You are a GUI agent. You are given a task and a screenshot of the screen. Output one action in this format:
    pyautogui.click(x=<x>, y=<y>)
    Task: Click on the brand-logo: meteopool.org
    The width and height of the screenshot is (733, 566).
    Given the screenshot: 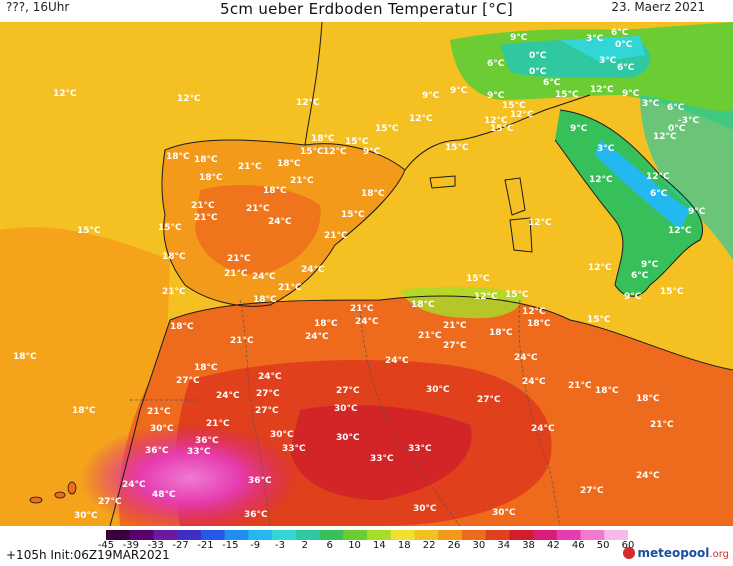 What is the action you would take?
    pyautogui.click(x=676, y=553)
    